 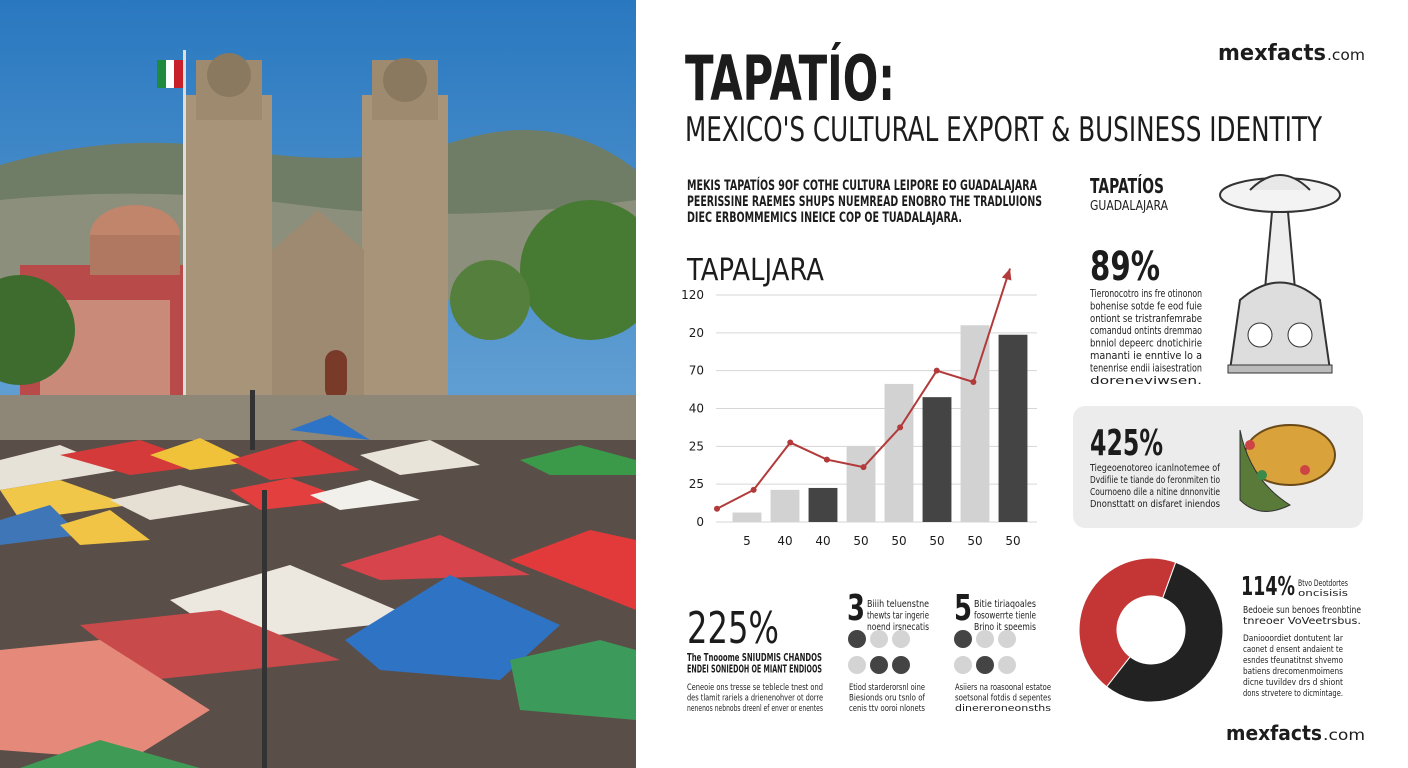 I want to click on stat-a-lead: The Tnooome SNIUDMIS CHANDOS, so click(x=754, y=658).